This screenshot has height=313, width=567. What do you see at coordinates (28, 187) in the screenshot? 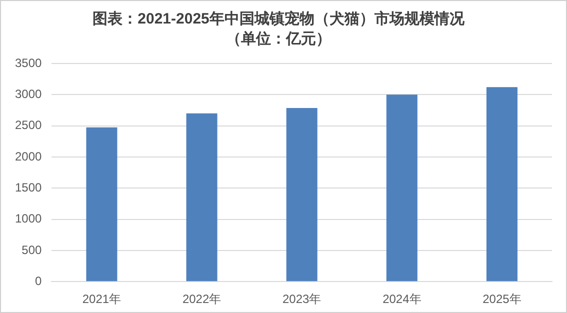
I see `y-tick-label: 1500` at bounding box center [28, 187].